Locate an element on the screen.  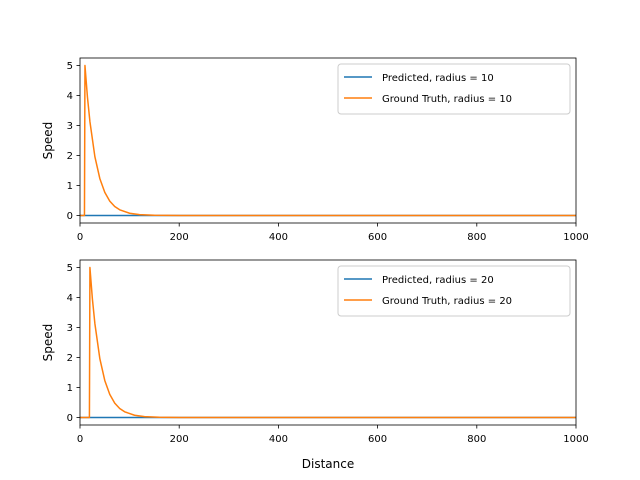
legend-entry-label: Predicted, radius = 20 is located at coordinates (438, 280).